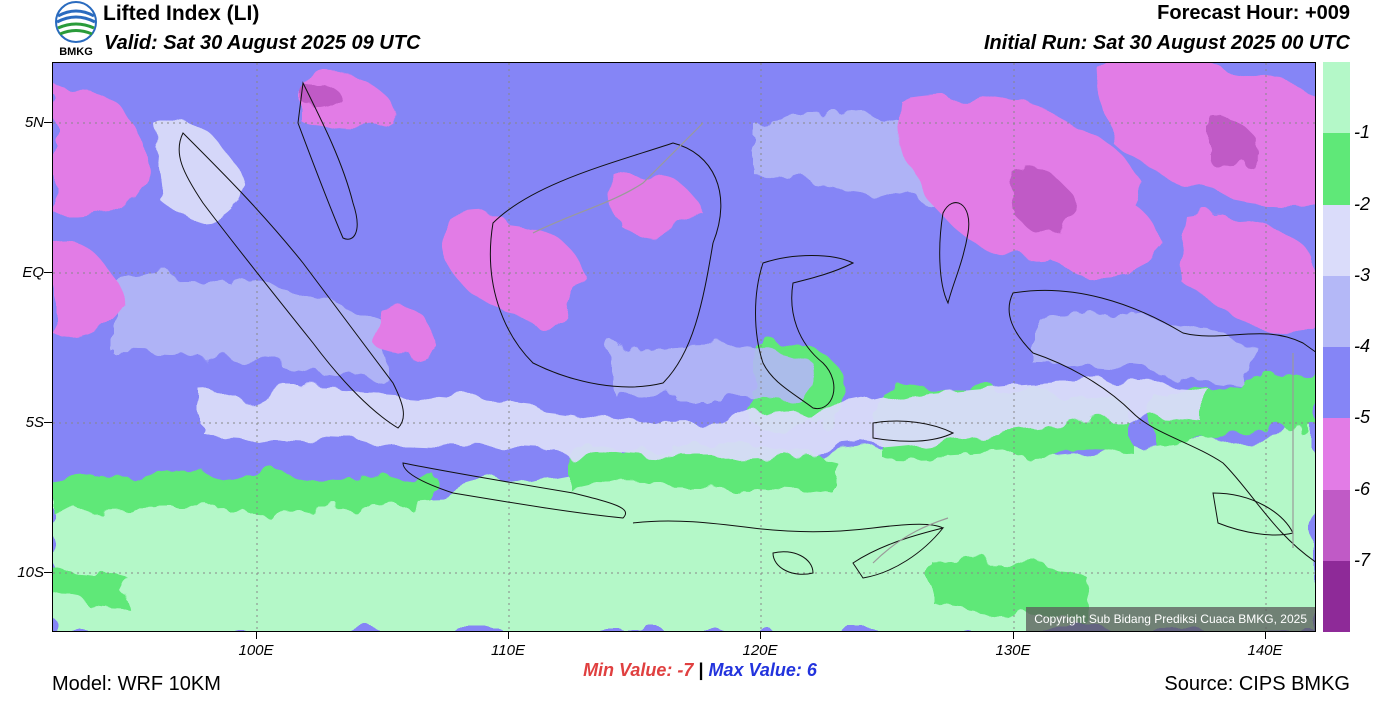  I want to click on lat-label-5s: 5S, so click(34, 422).